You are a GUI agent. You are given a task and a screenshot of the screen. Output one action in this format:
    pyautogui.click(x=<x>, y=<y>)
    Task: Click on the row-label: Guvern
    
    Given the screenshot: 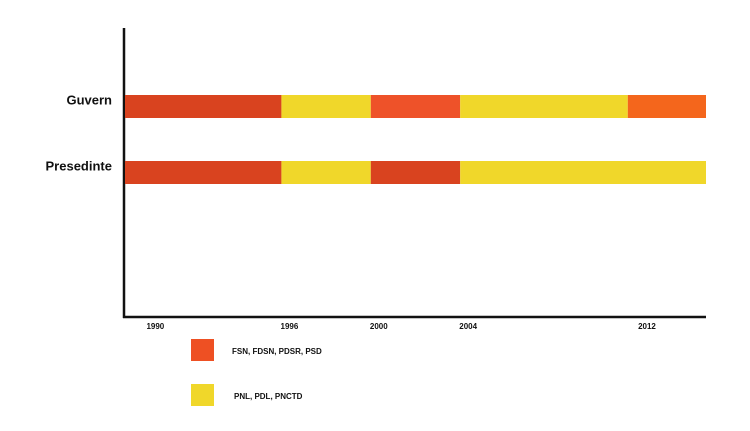 What is the action you would take?
    pyautogui.click(x=89, y=99)
    